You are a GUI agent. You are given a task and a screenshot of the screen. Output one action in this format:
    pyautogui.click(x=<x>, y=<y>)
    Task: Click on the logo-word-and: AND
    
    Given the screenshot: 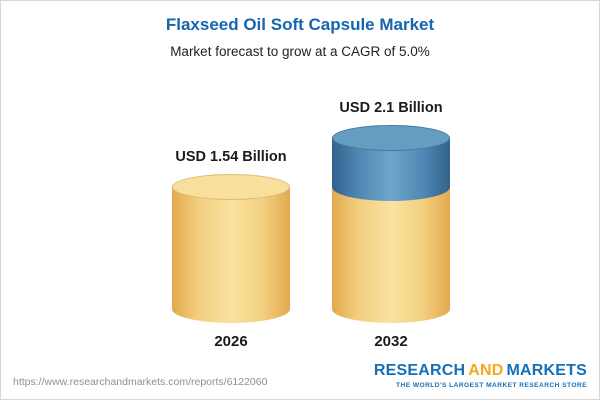 What is the action you would take?
    pyautogui.click(x=486, y=371)
    